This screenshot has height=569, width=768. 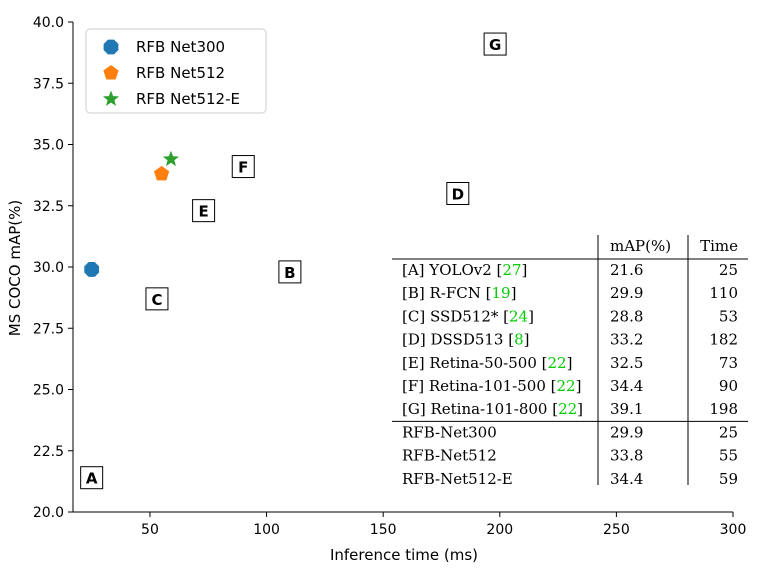 What do you see at coordinates (626, 409) in the screenshot?
I see `table-map-value: 39.1` at bounding box center [626, 409].